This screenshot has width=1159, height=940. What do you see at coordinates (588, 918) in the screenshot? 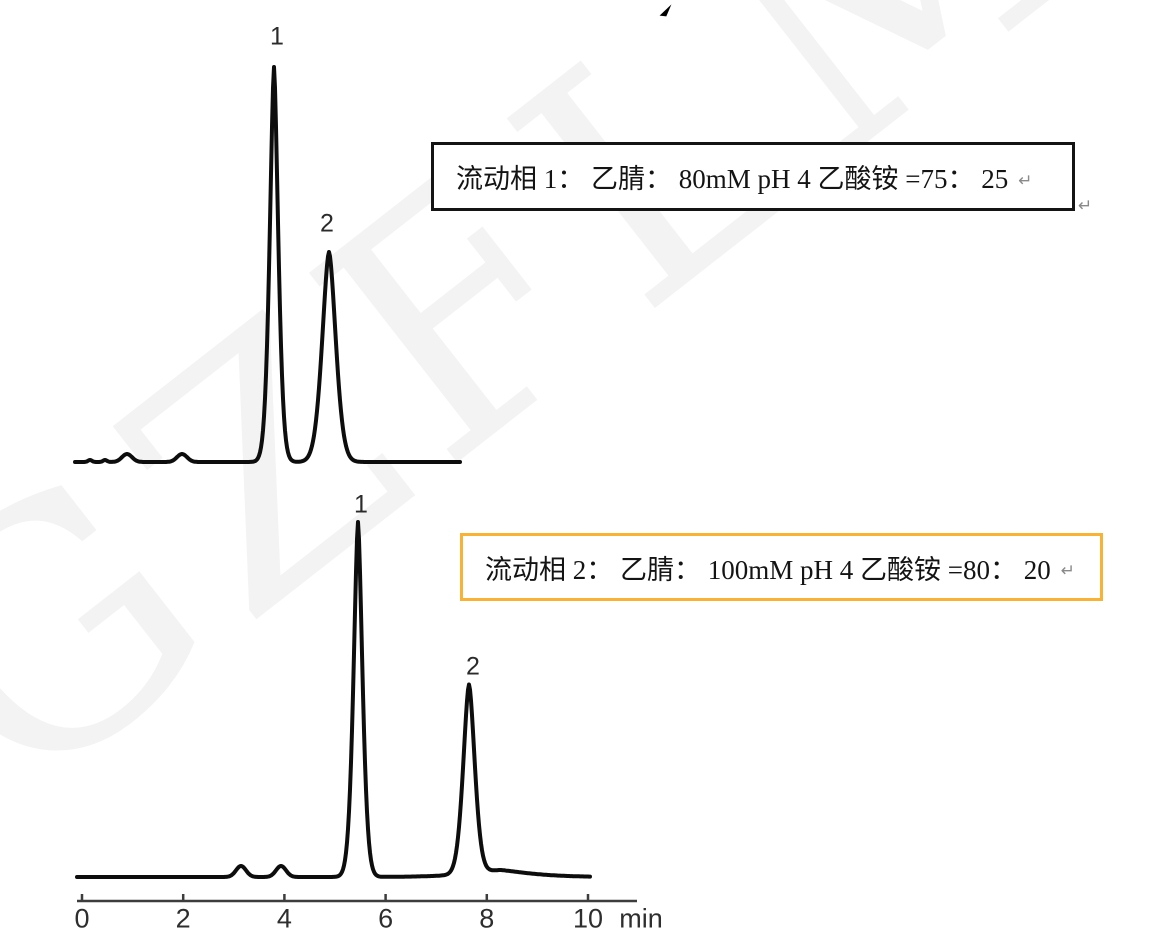
I see `x-axis-tick-label: 10` at bounding box center [588, 918].